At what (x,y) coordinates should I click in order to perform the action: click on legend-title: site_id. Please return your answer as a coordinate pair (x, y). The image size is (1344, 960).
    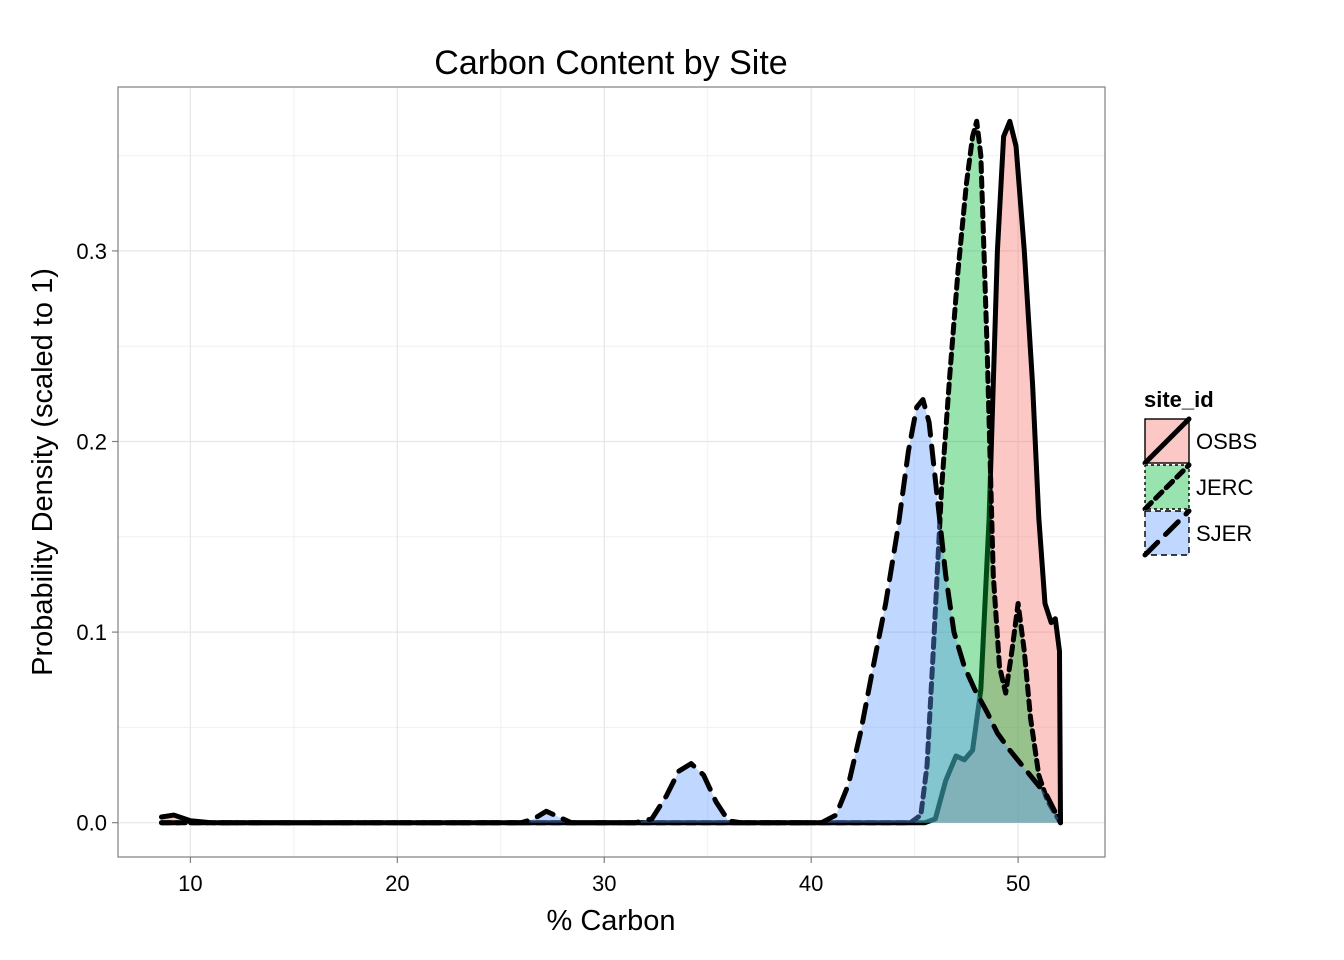
    Looking at the image, I should click on (1179, 399).